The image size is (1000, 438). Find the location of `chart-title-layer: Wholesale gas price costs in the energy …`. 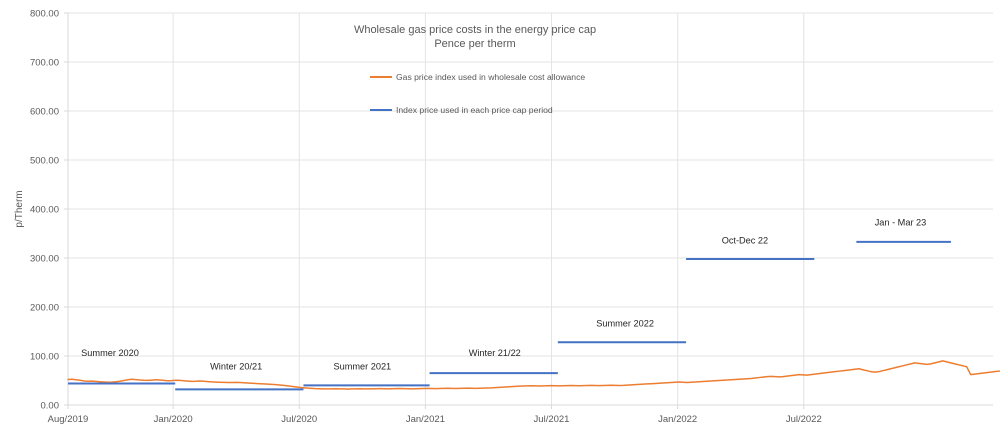

chart-title-layer: Wholesale gas price costs in the energy … is located at coordinates (475, 37).